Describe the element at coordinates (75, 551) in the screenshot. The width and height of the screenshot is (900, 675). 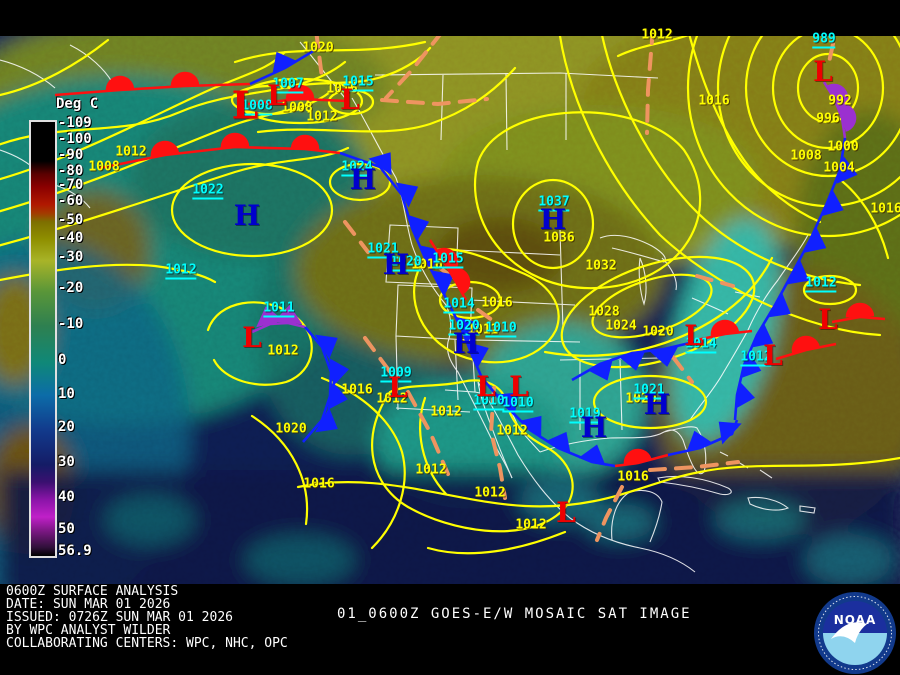
I see `colorbar-tick: 56.9` at that location.